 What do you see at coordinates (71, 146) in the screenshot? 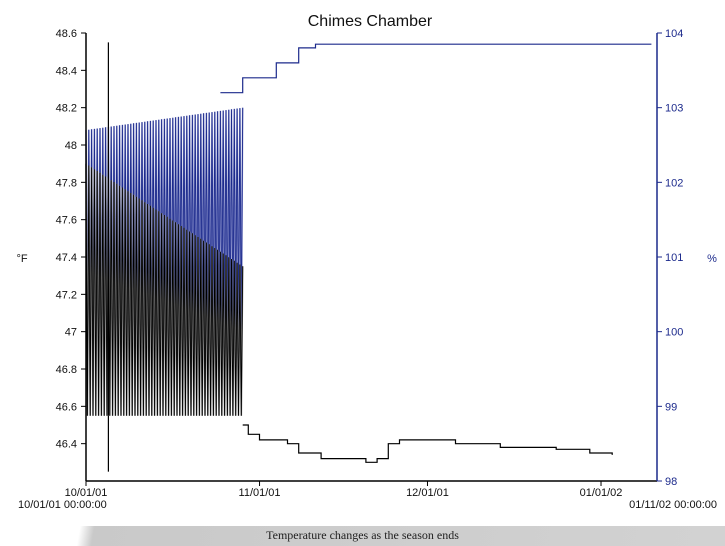
I see `left-tick-label-3: 48` at bounding box center [71, 146].